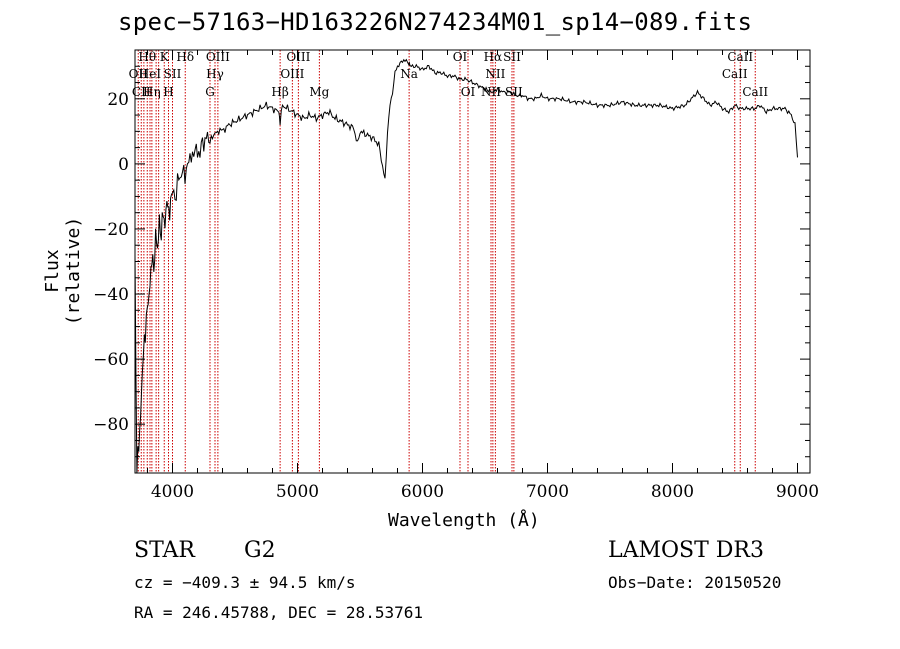  What do you see at coordinates (141, 92) in the screenshot?
I see `line-annotation: CII` at bounding box center [141, 92].